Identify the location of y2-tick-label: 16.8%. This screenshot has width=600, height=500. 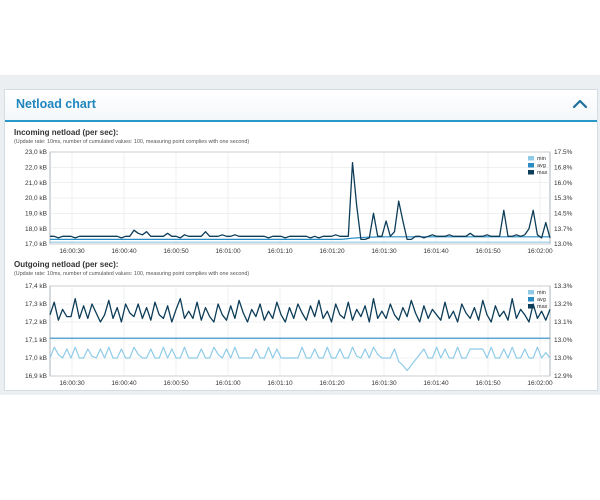
(563, 168).